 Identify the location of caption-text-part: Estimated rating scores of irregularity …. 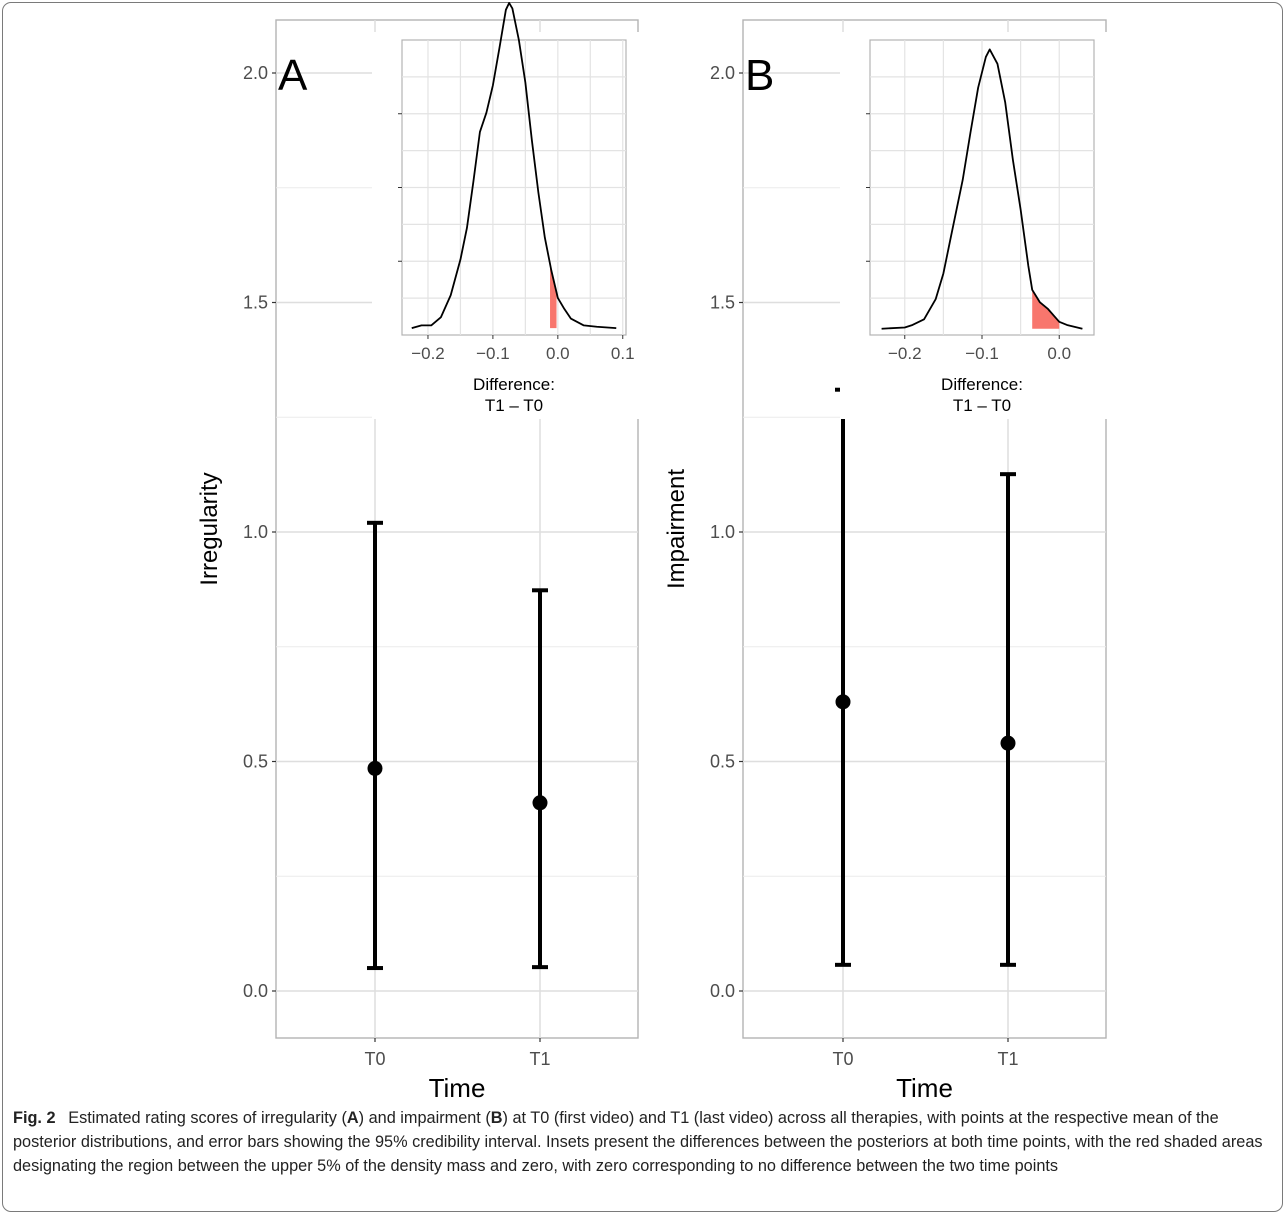
(207, 1118).